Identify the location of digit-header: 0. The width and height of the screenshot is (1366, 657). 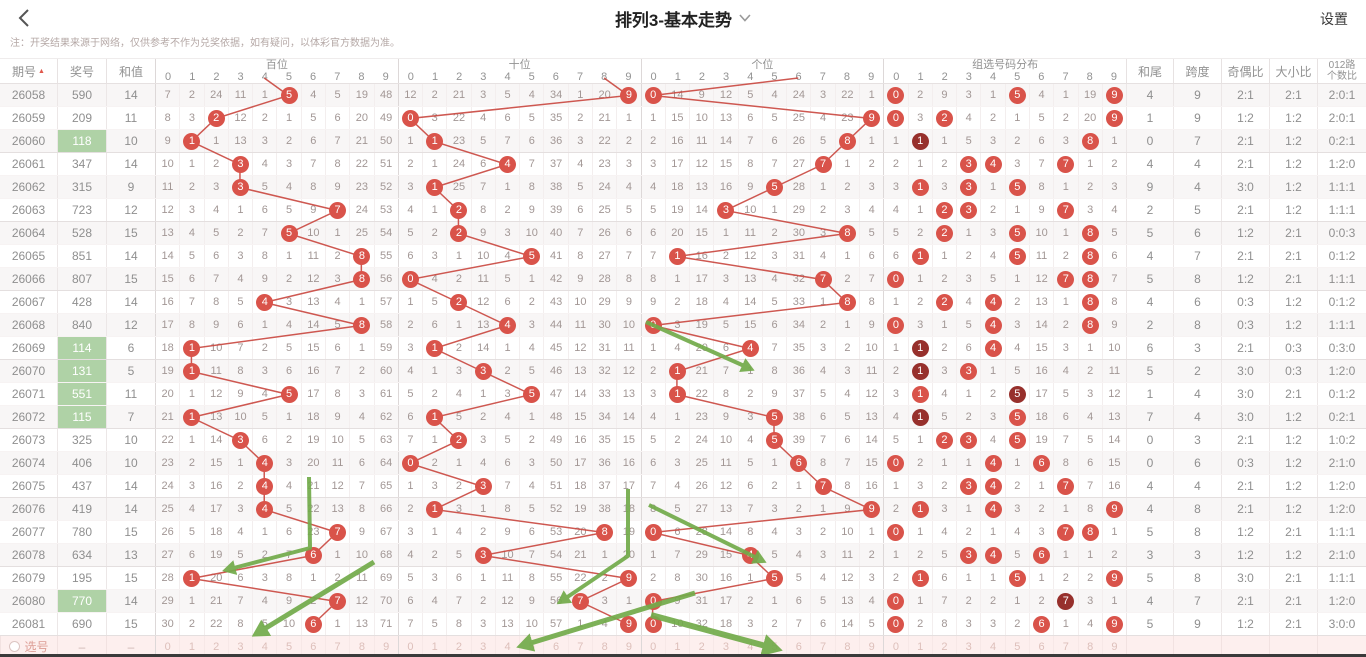
(653, 77).